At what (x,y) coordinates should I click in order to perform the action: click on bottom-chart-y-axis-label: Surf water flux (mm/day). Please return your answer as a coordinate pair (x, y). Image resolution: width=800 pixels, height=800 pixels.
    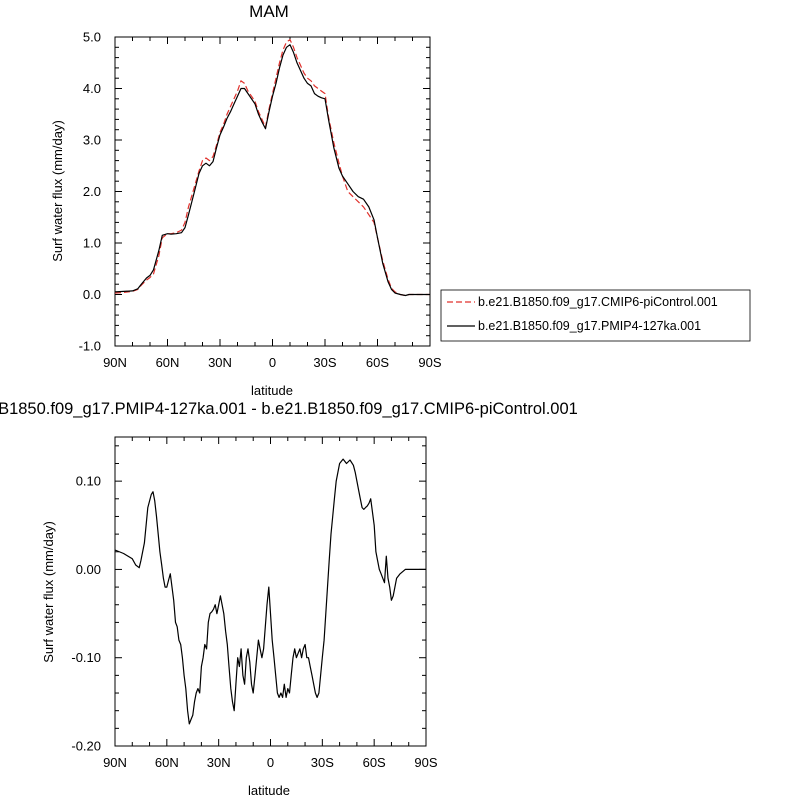
    Looking at the image, I should click on (48, 592).